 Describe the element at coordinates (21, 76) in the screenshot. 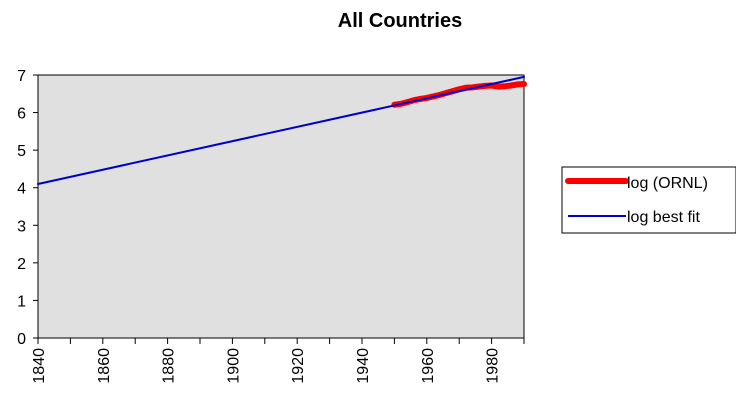

I see `y-tick-label: 7` at that location.